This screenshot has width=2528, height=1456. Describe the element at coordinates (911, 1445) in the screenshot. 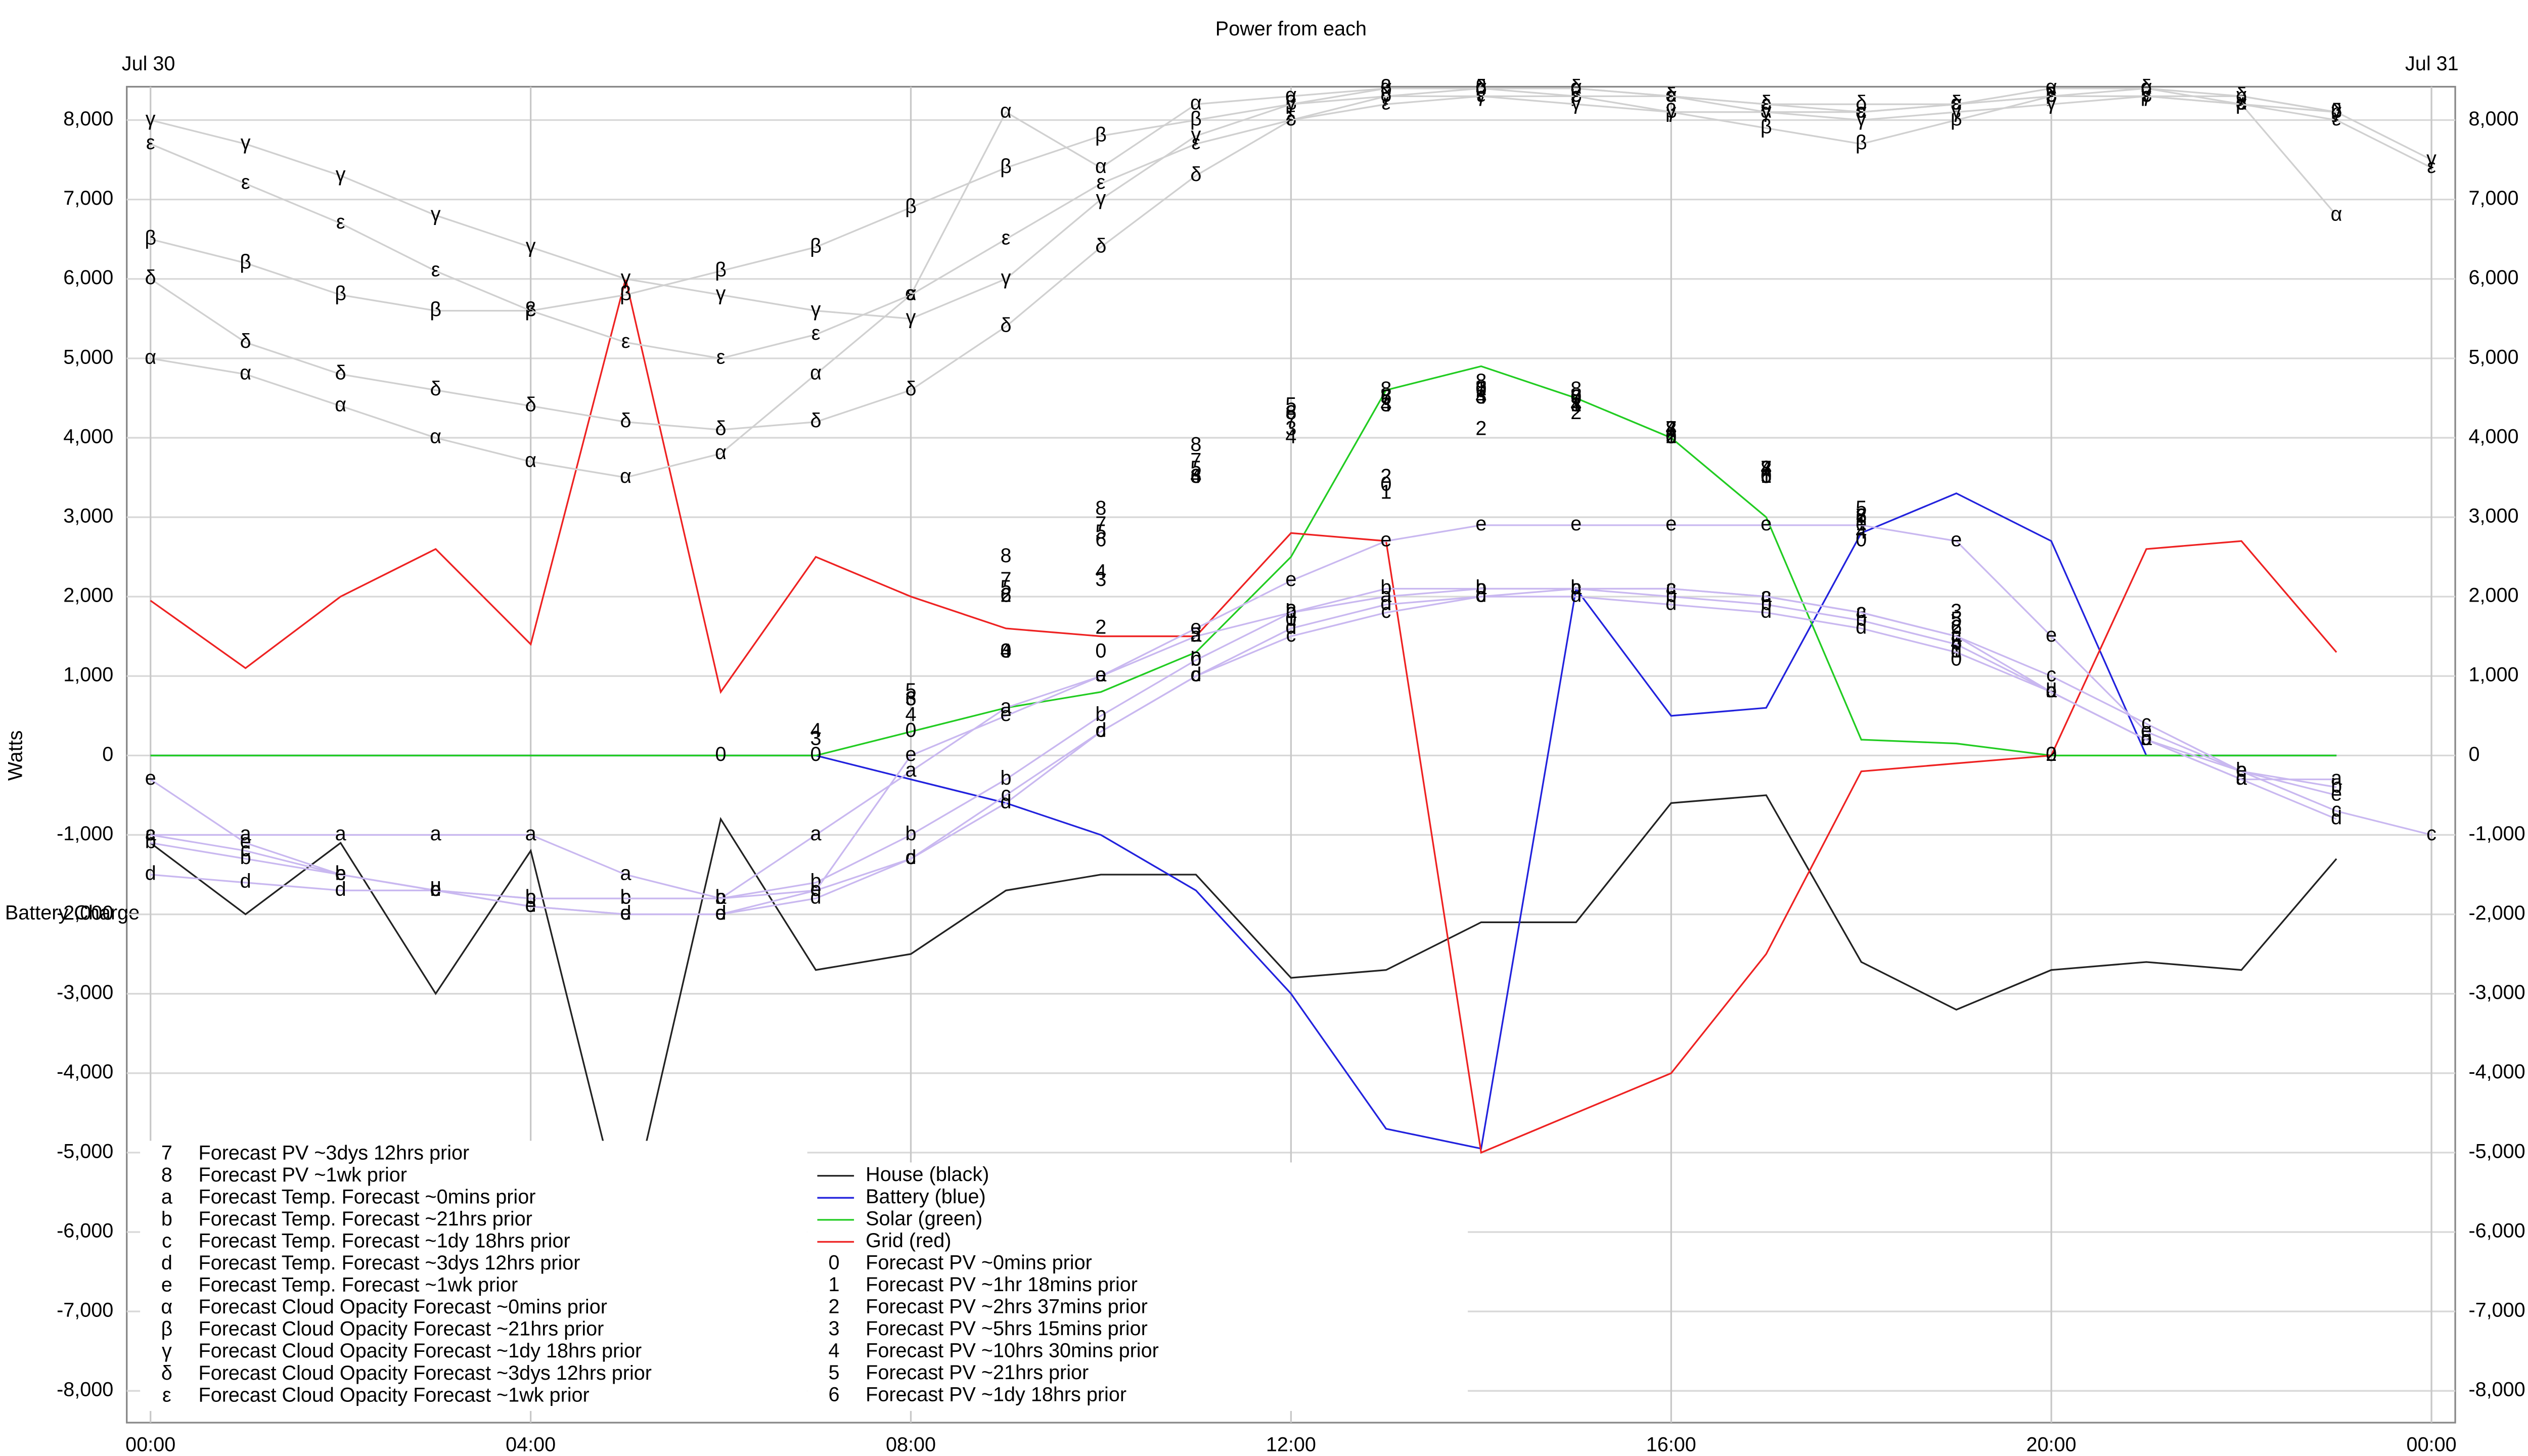

I see `x-tick-label: 08:00` at that location.